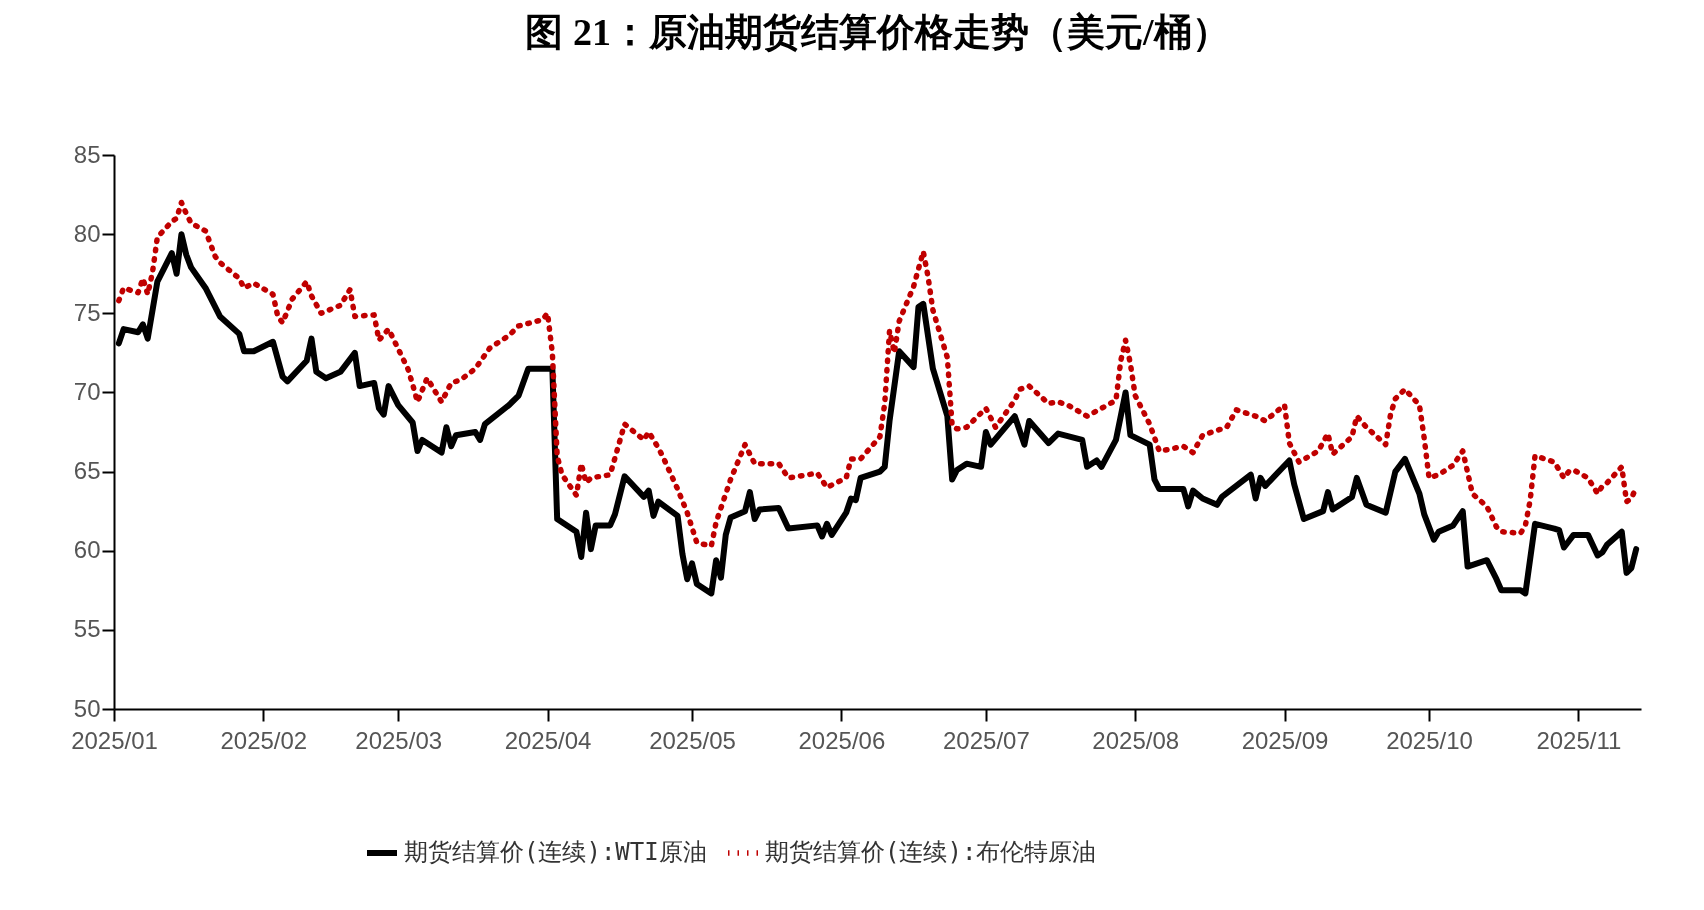  I want to click on x-tick-label: 2025/06, so click(842, 740).